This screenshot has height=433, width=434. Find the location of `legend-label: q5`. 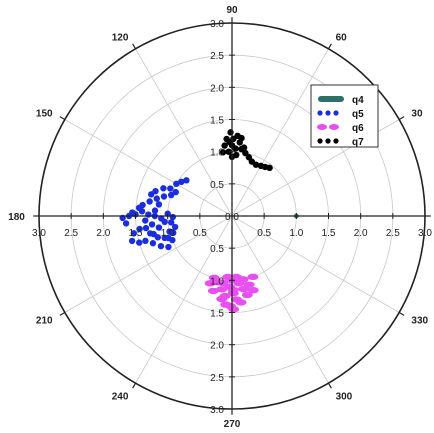

legend-label: q5 is located at coordinates (358, 114).